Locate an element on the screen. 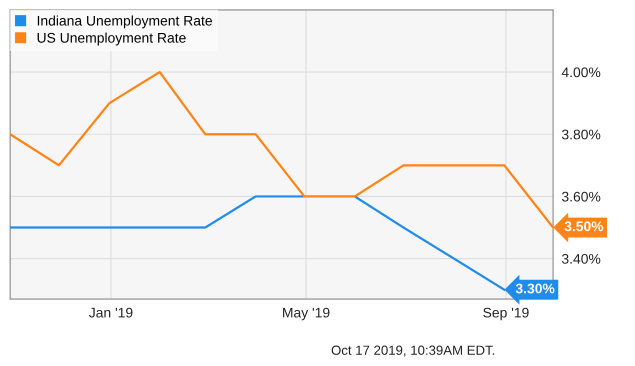 The image size is (635, 366). x-tick-label: Sep '19 is located at coordinates (506, 314).